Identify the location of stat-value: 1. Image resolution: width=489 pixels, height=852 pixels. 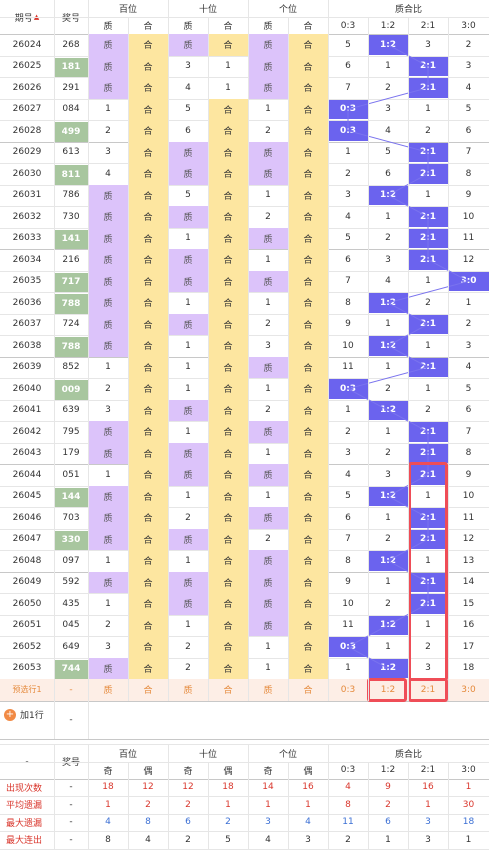
(468, 839).